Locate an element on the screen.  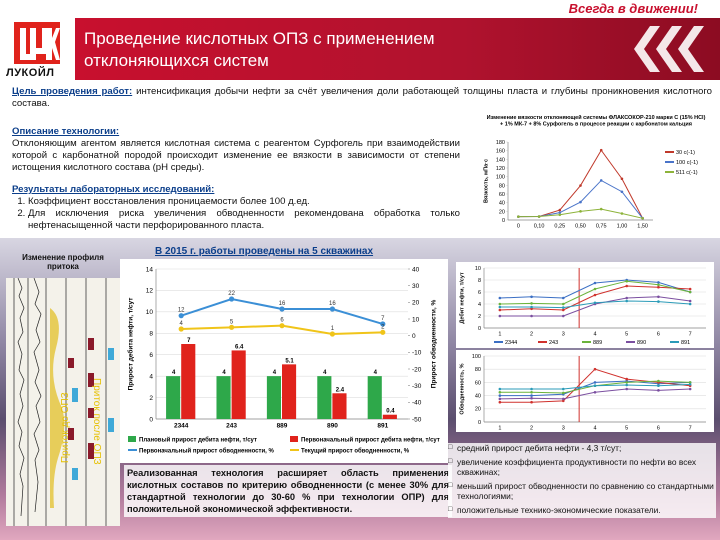
x-tick-label: 2 is located at coordinates (531, 429).